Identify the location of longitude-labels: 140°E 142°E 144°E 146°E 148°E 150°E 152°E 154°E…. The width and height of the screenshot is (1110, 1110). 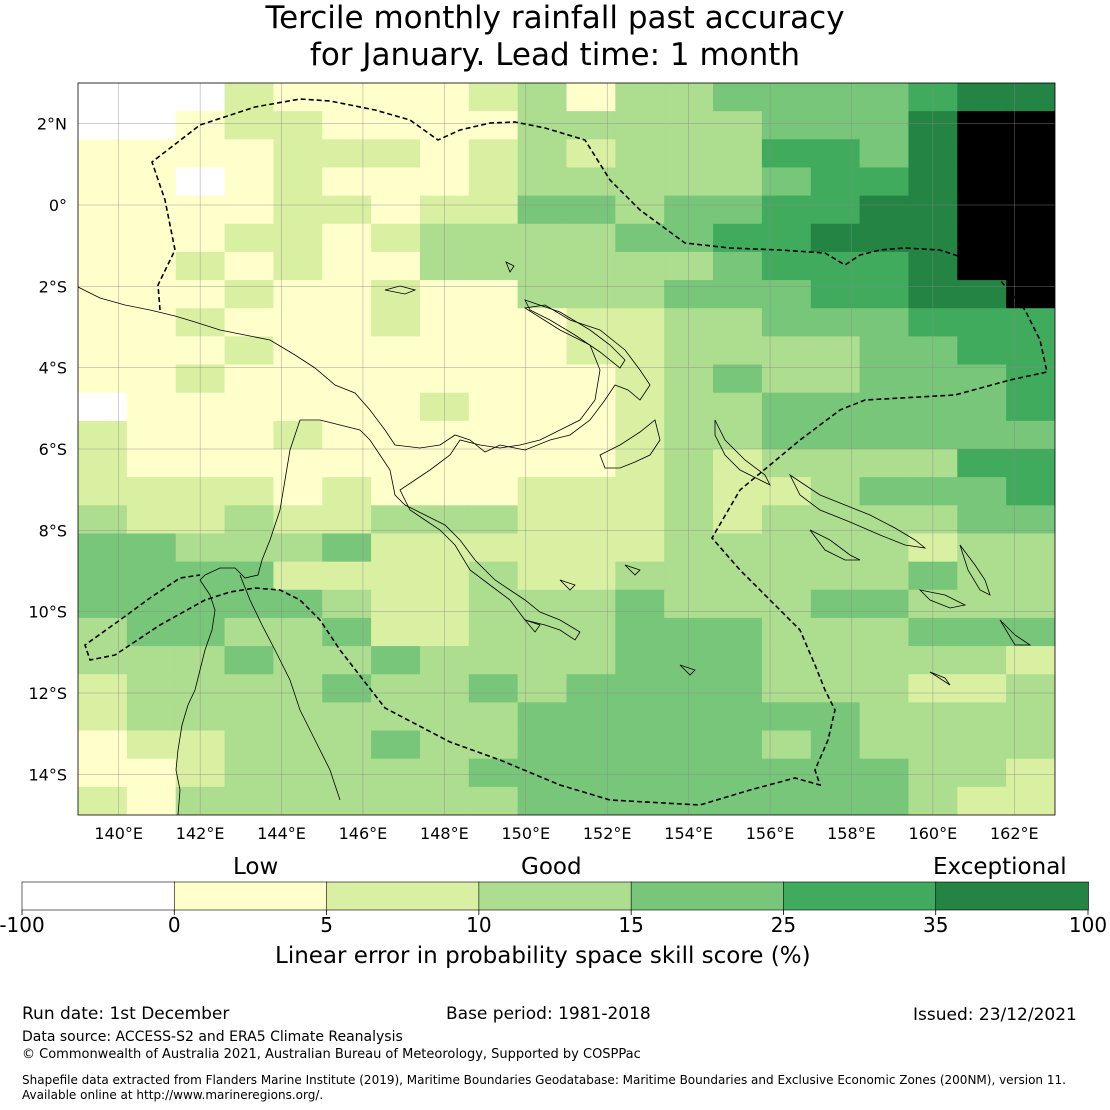
(566, 833).